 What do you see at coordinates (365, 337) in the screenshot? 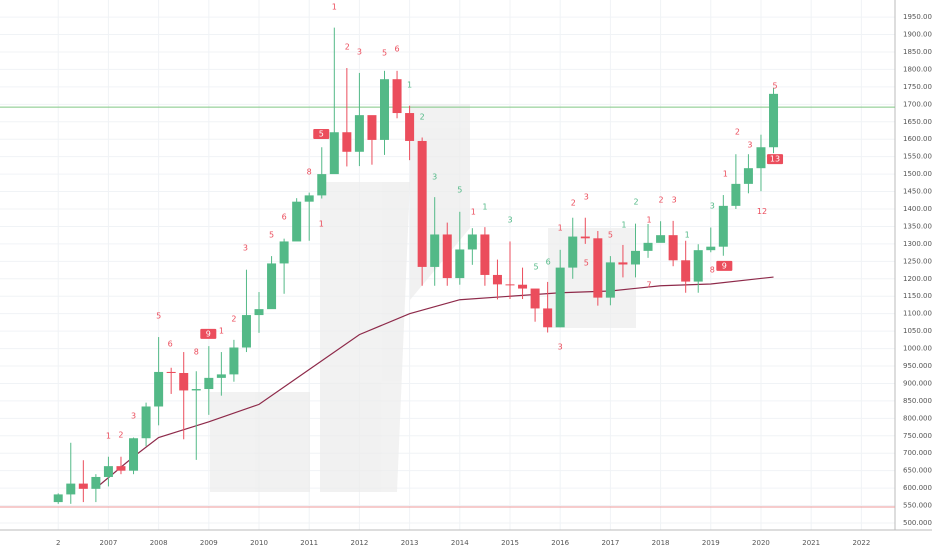
I see `shade` at bounding box center [365, 337].